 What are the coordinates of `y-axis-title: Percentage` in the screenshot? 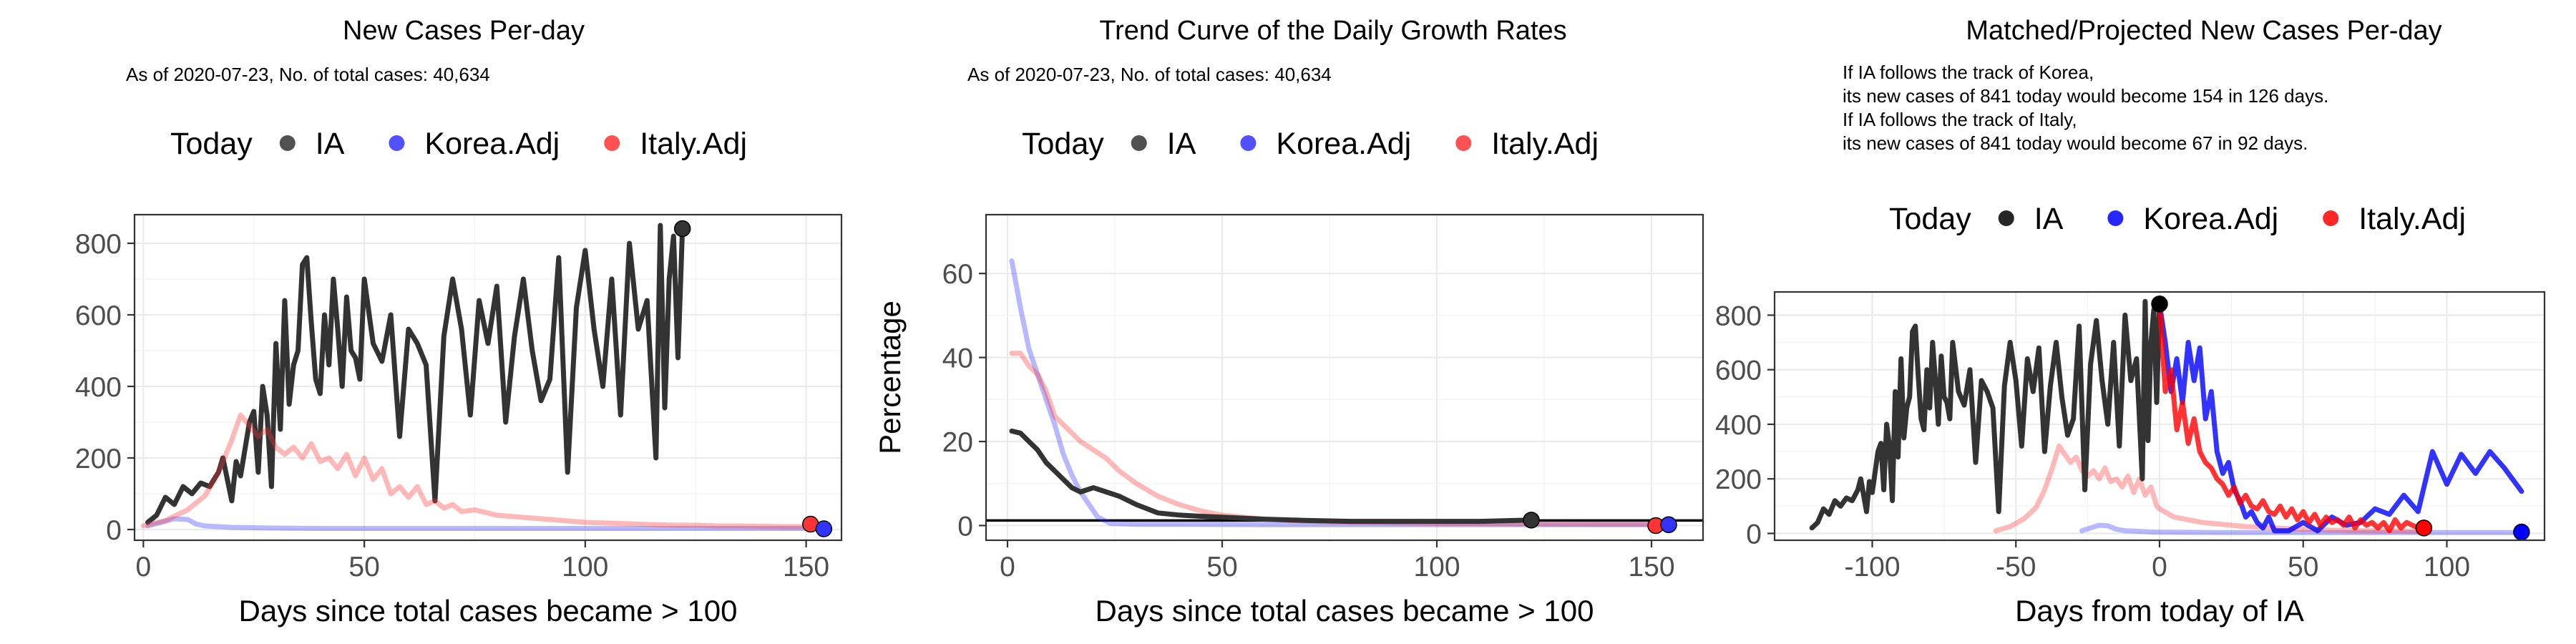 It's located at (890, 377).